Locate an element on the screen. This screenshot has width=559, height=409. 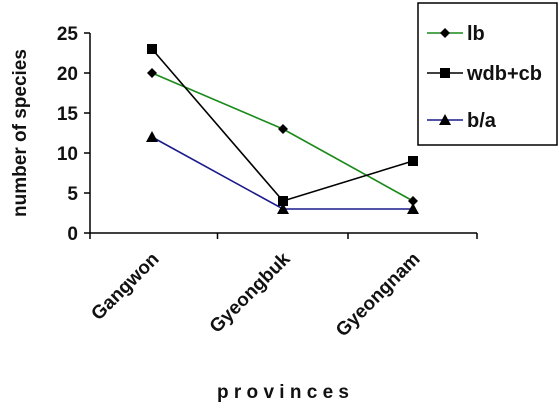
x-category-label: Gyeongnam is located at coordinates (378, 295).